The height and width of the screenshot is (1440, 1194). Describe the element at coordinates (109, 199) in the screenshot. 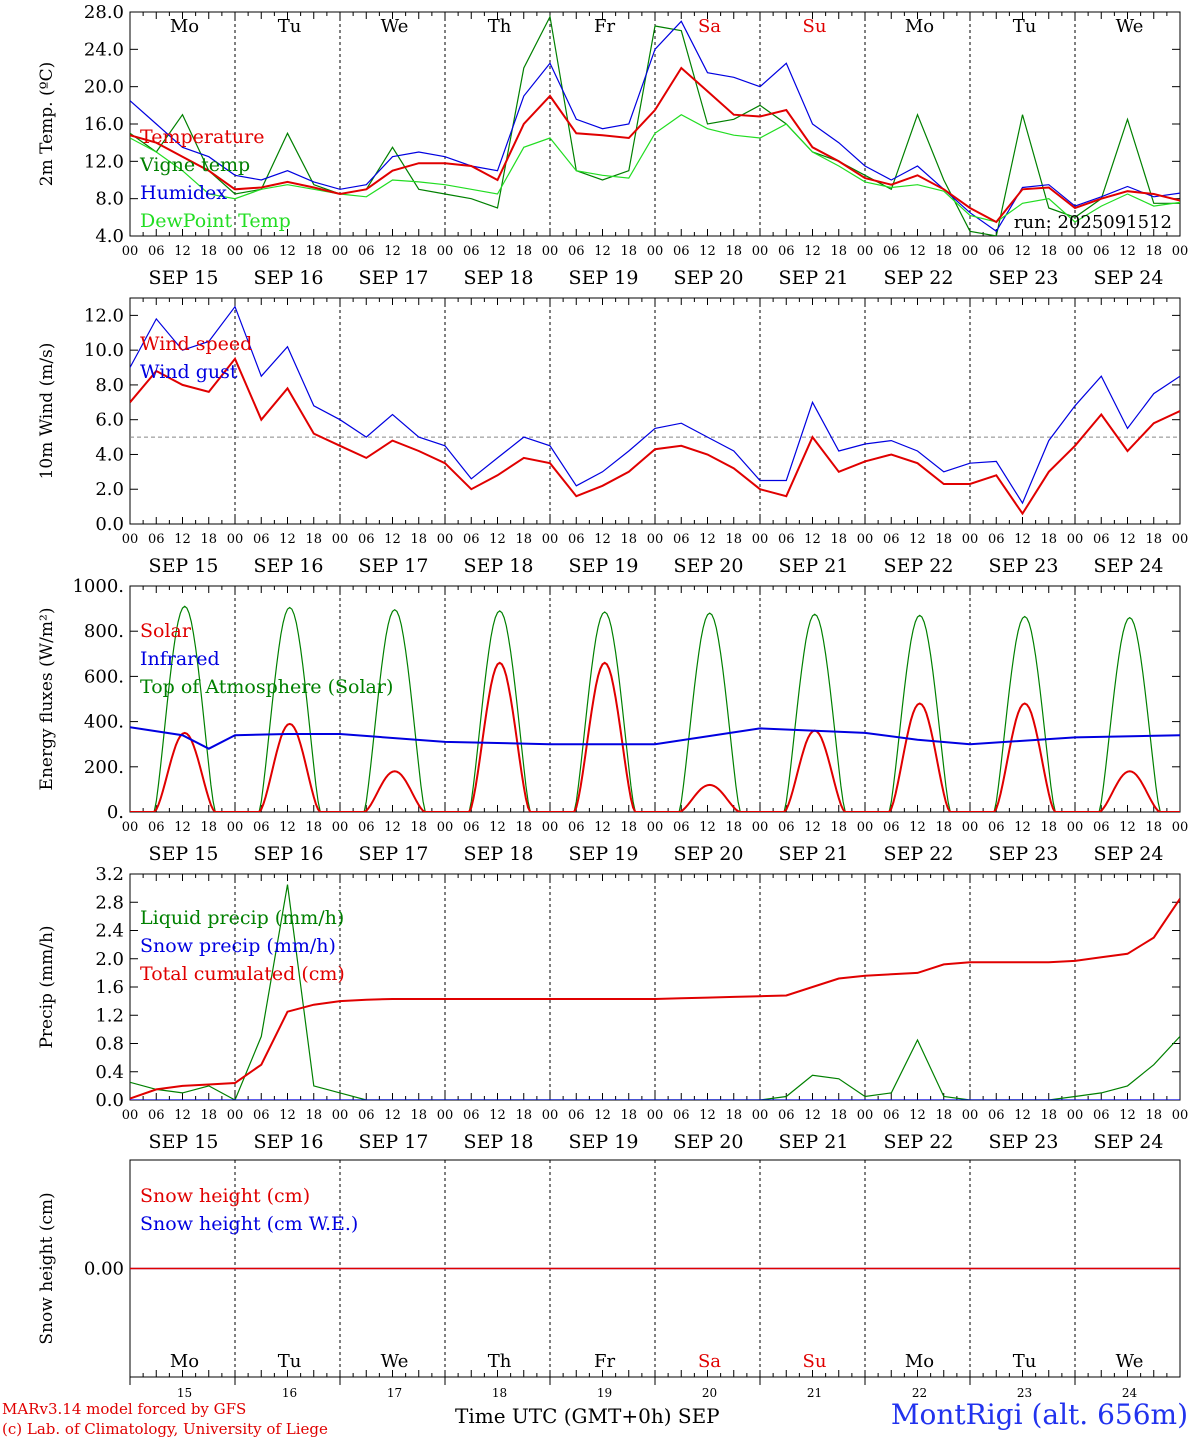

I see `y-tick-label: 8.0` at that location.